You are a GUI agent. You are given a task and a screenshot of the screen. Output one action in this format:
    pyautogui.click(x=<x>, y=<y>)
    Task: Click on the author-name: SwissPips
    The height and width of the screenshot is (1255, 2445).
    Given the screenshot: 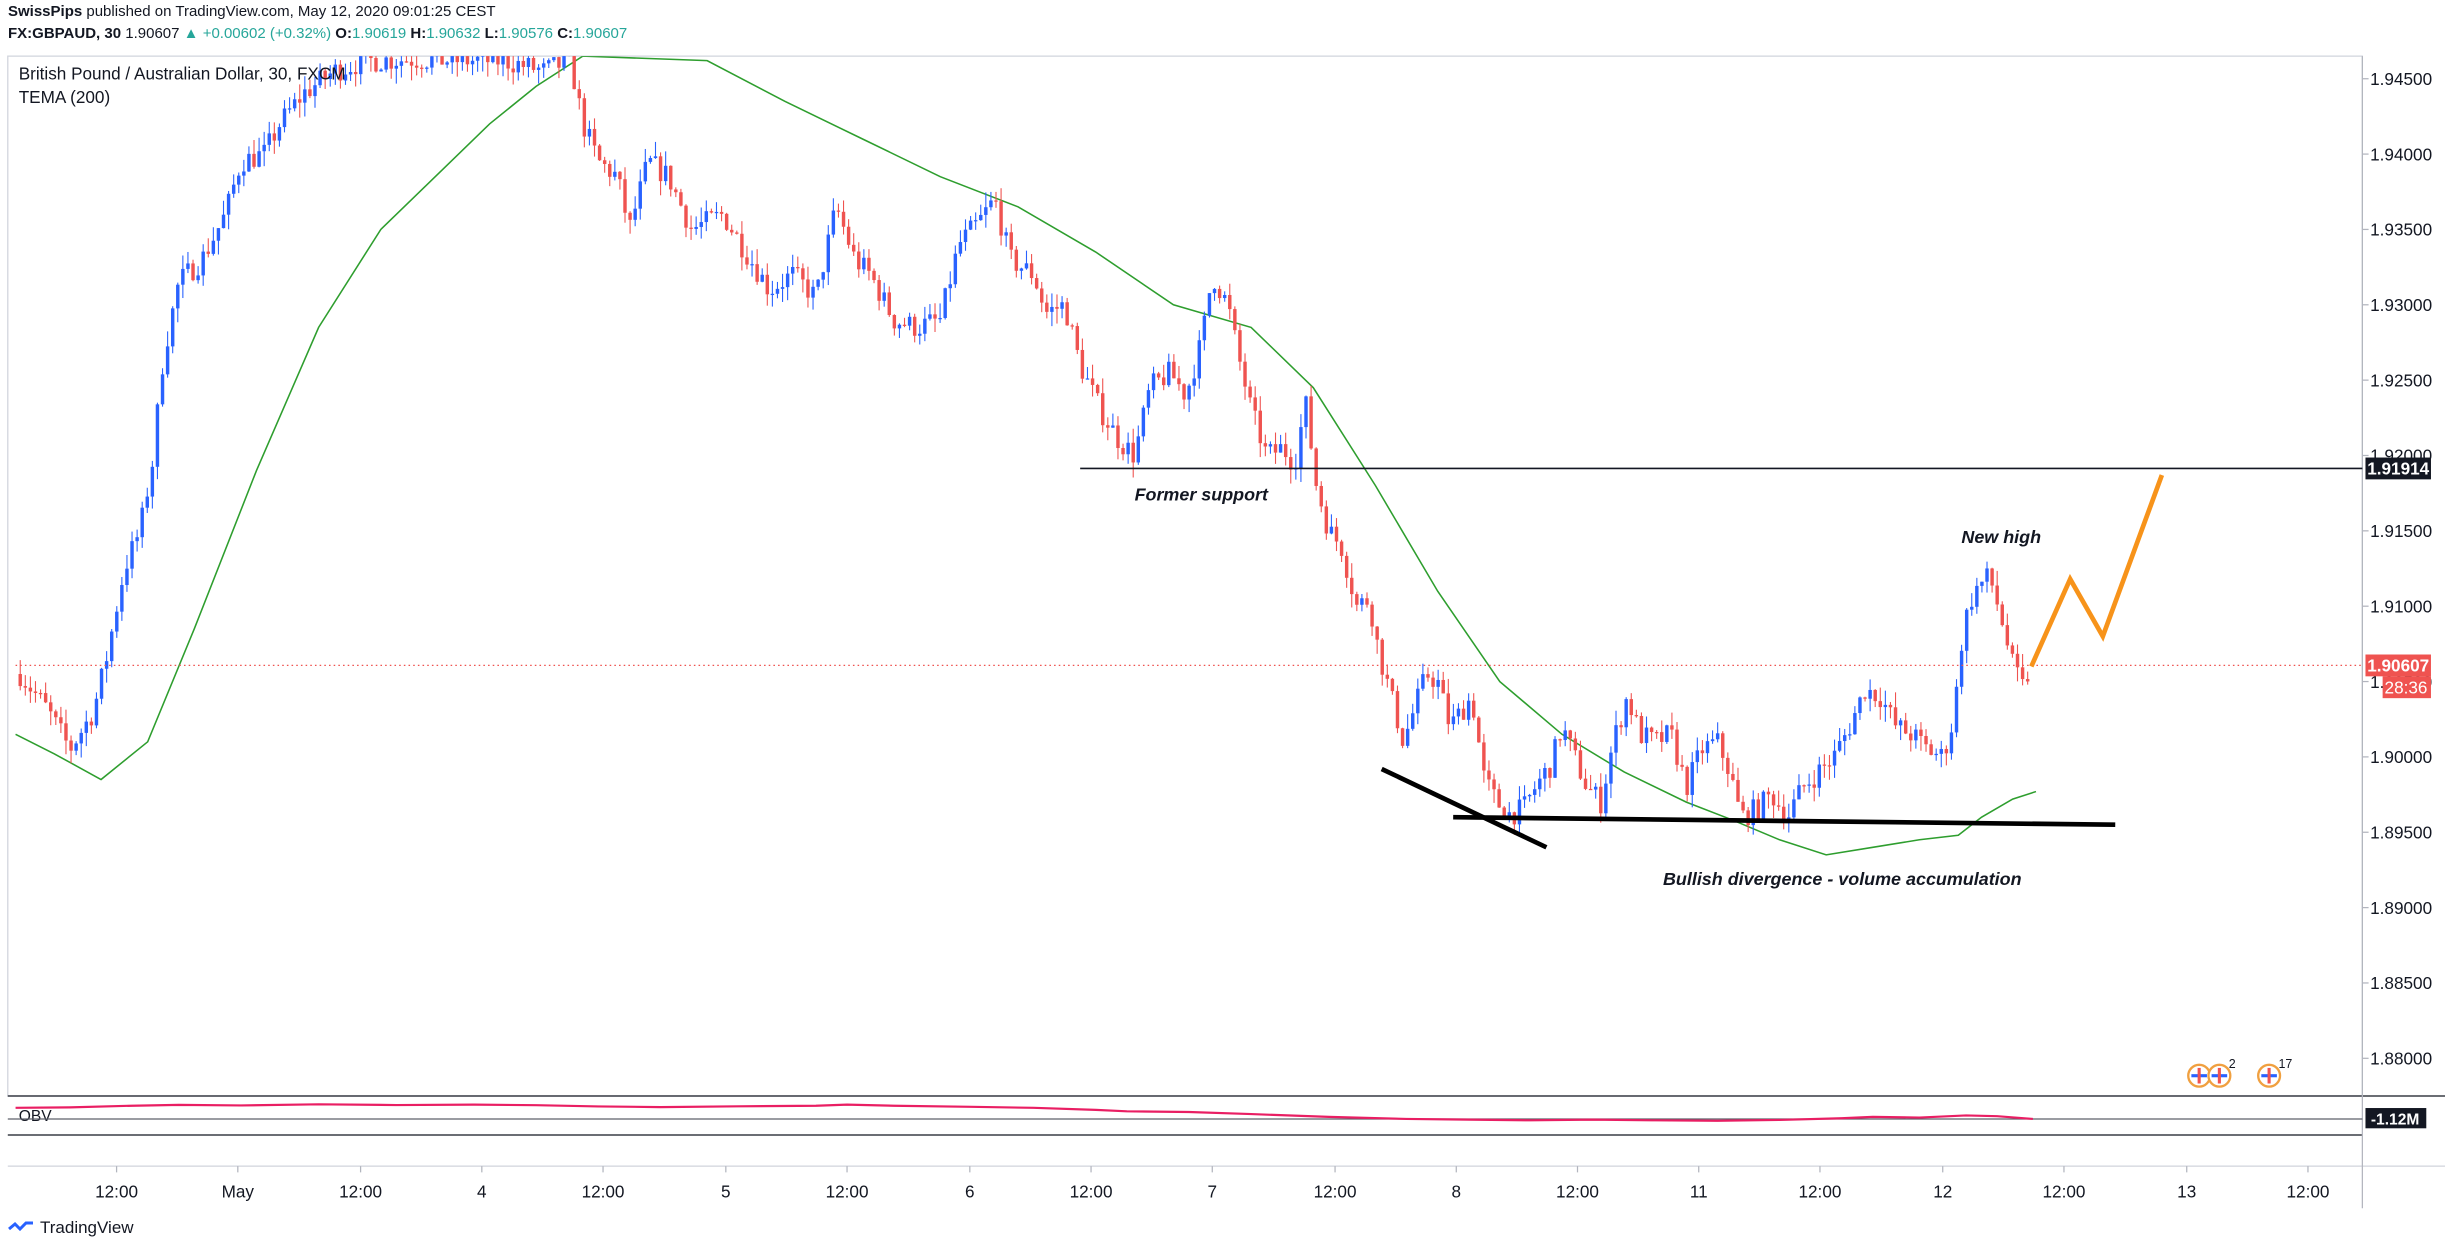 What is the action you would take?
    pyautogui.click(x=45, y=11)
    